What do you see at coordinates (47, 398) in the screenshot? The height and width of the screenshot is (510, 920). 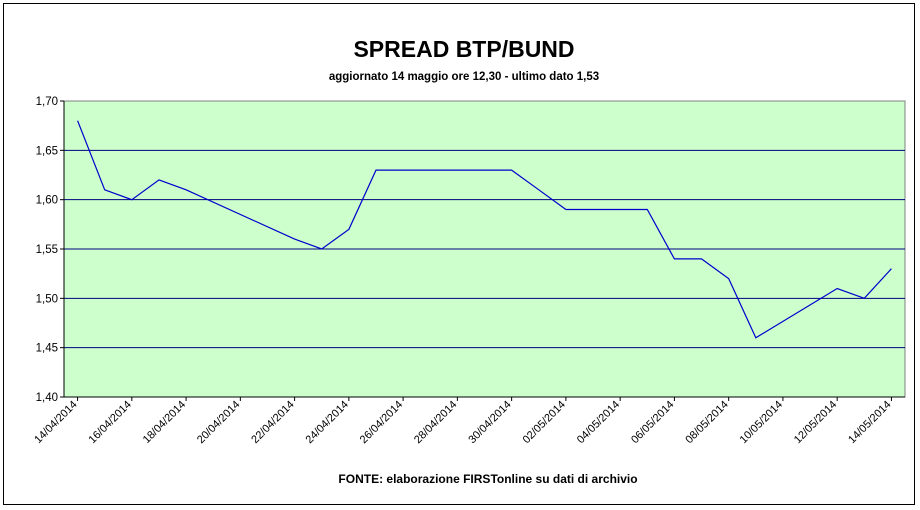 I see `y-tick-label: 1,40` at bounding box center [47, 398].